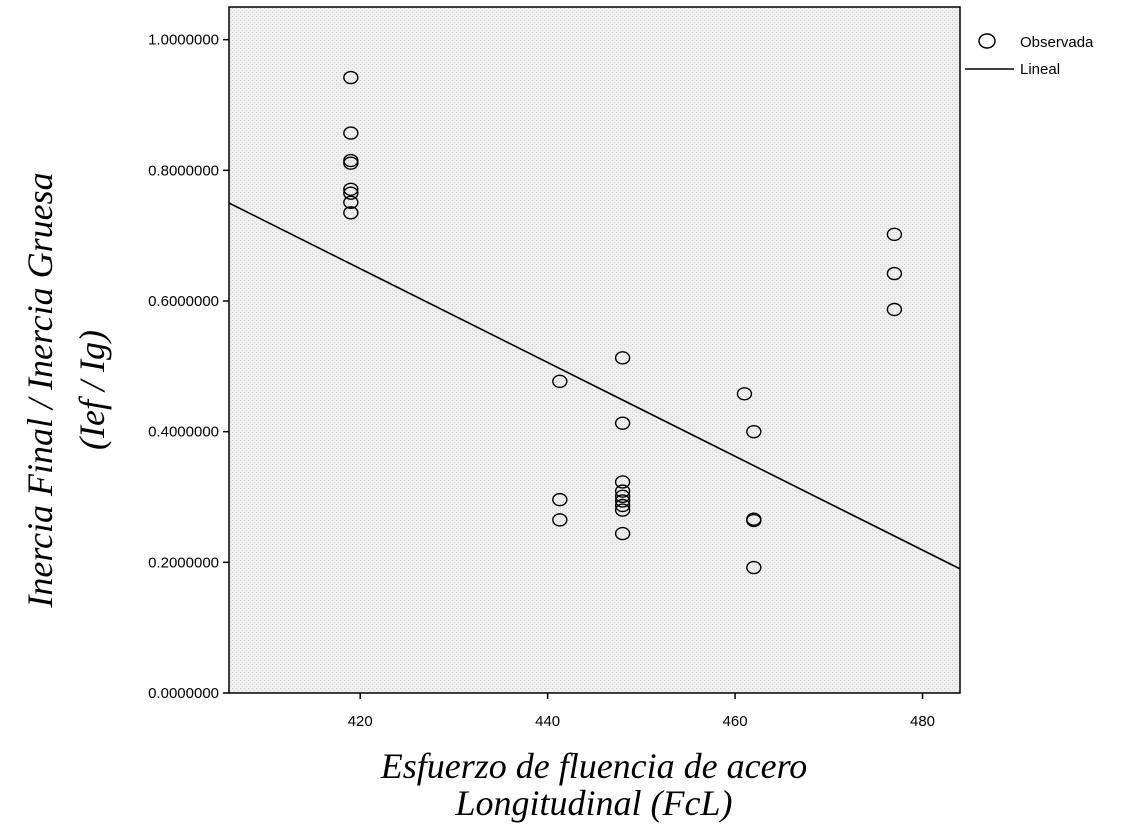 This screenshot has width=1138, height=825. I want to click on x-tick-label: 440, so click(547, 721).